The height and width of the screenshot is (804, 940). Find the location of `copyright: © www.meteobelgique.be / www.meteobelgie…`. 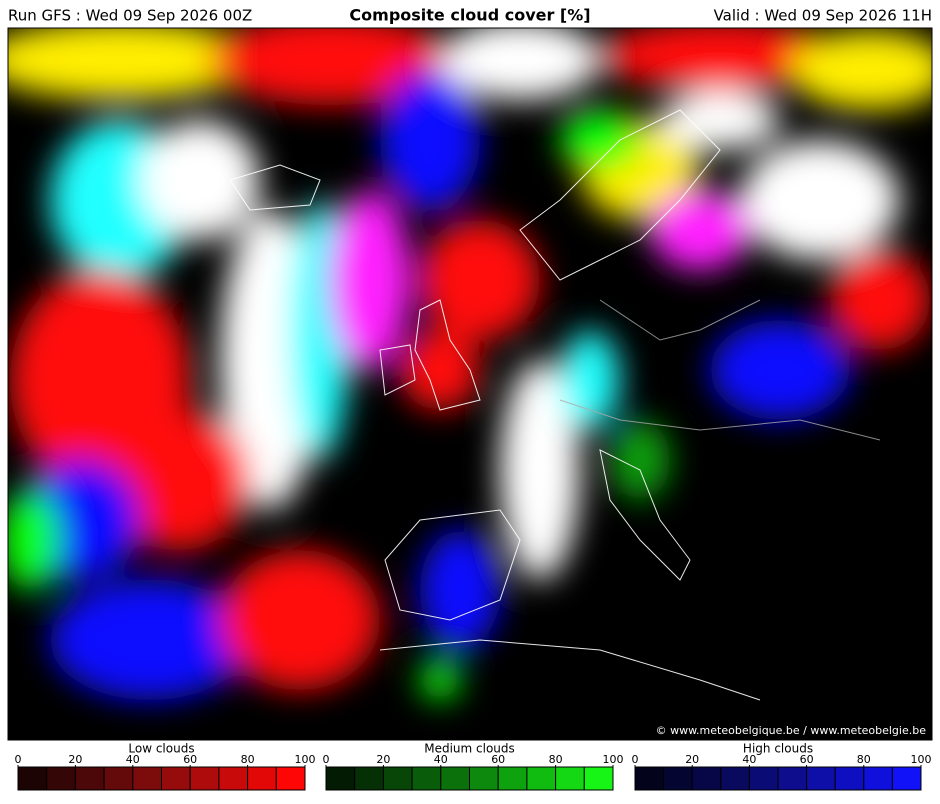

copyright: © www.meteobelgique.be / www.meteobelgie… is located at coordinates (791, 730).